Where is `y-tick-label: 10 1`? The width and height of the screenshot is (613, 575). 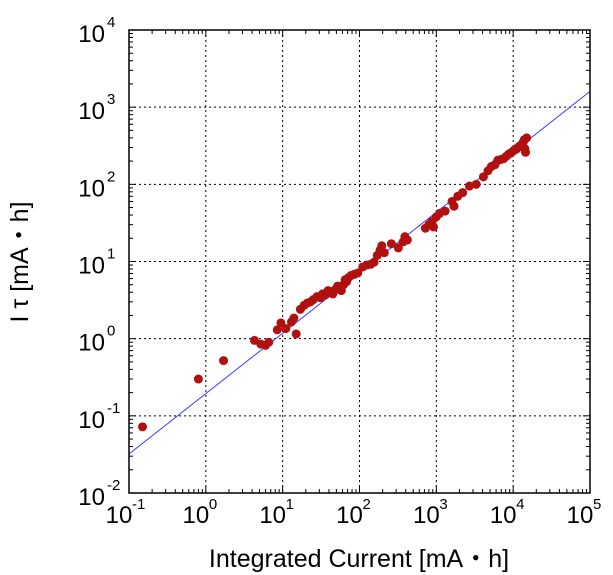 y-tick-label: 10 1 is located at coordinates (96, 263).